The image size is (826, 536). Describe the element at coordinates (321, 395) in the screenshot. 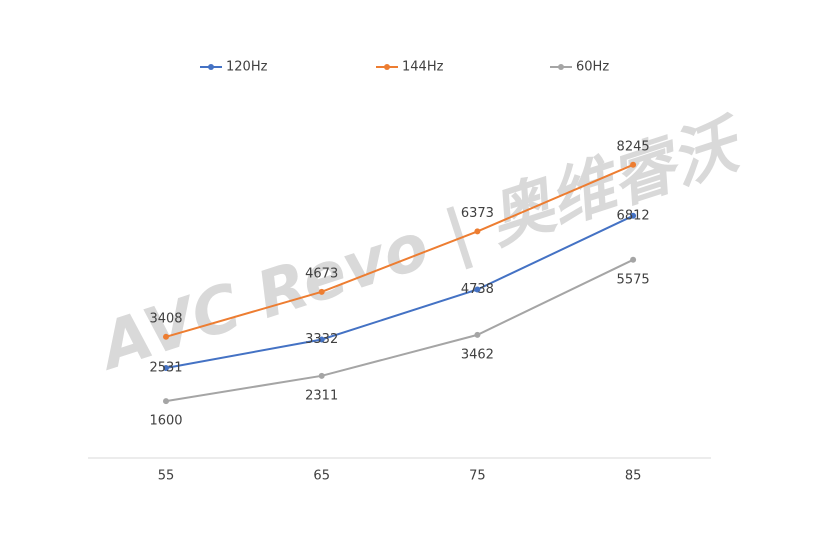

I see `data-label: 2311` at that location.